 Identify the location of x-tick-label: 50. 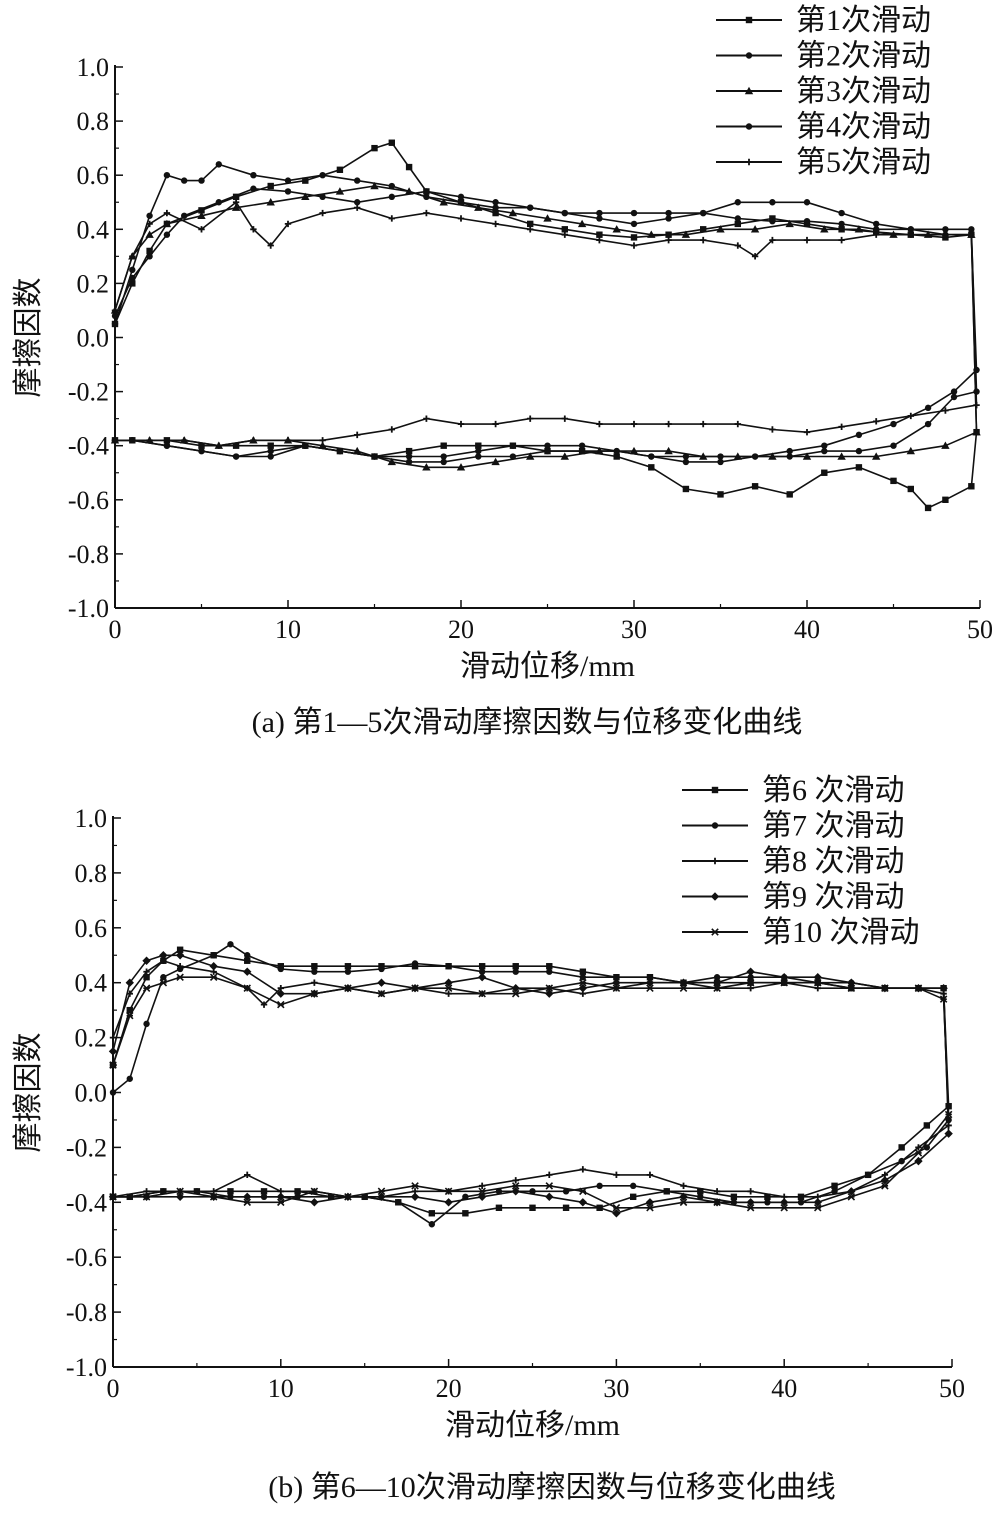
(952, 1388).